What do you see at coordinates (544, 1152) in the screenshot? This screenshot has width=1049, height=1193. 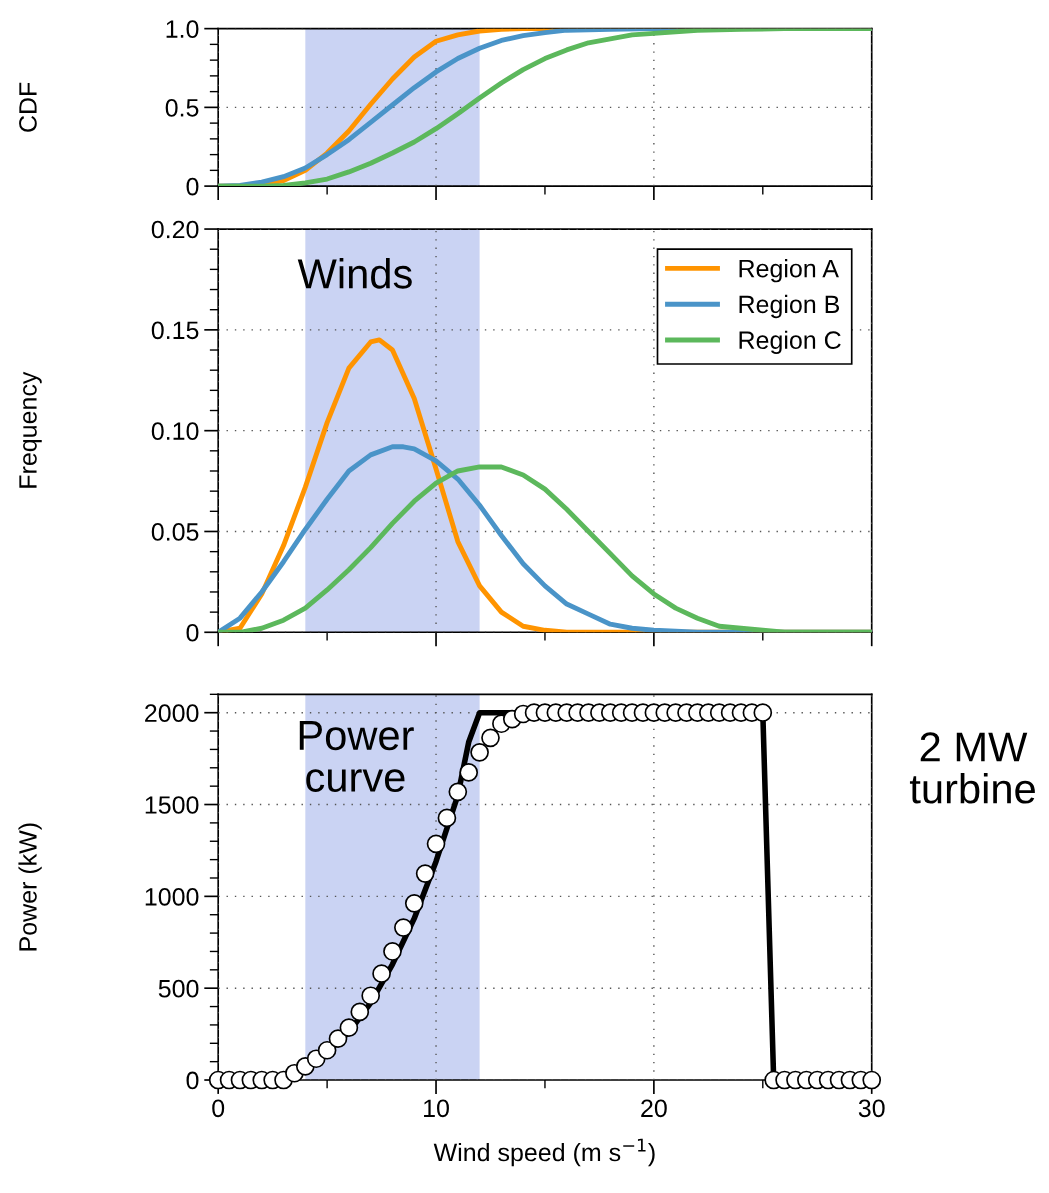 I see `x-axis-title: Wind speed (m s$^{−1}$)` at bounding box center [544, 1152].